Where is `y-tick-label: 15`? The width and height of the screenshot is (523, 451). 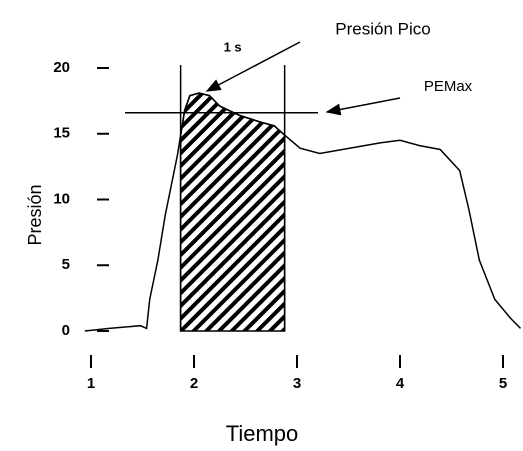 y-tick-label: 15 is located at coordinates (61, 133).